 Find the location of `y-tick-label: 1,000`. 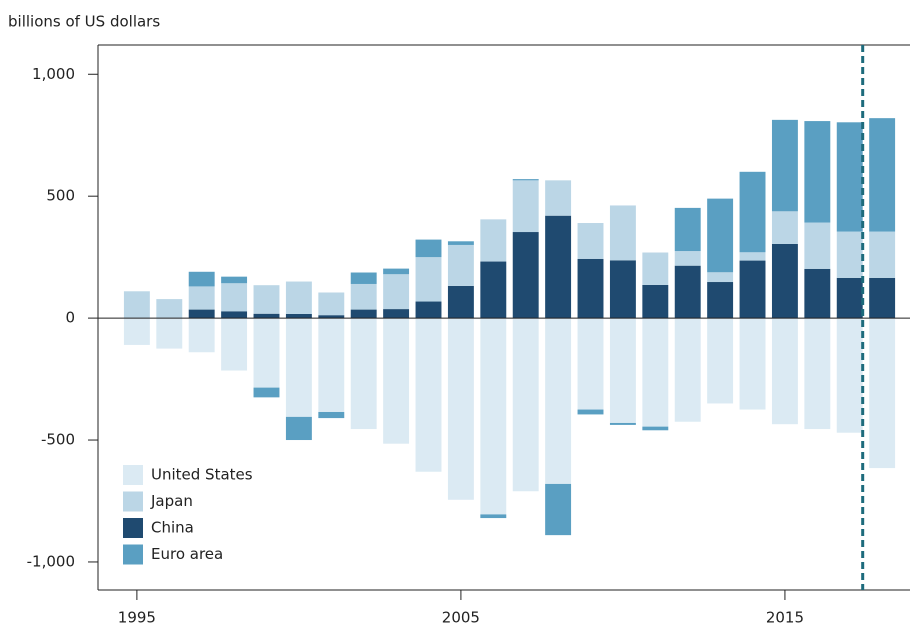

y-tick-label: 1,000 is located at coordinates (53, 74).